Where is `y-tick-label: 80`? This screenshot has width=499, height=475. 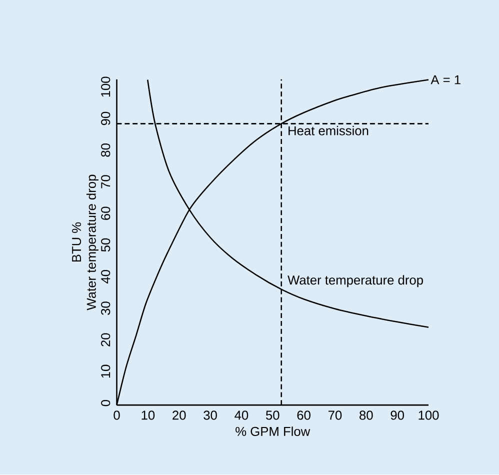 y-tick-label: 80 is located at coordinates (105, 150).